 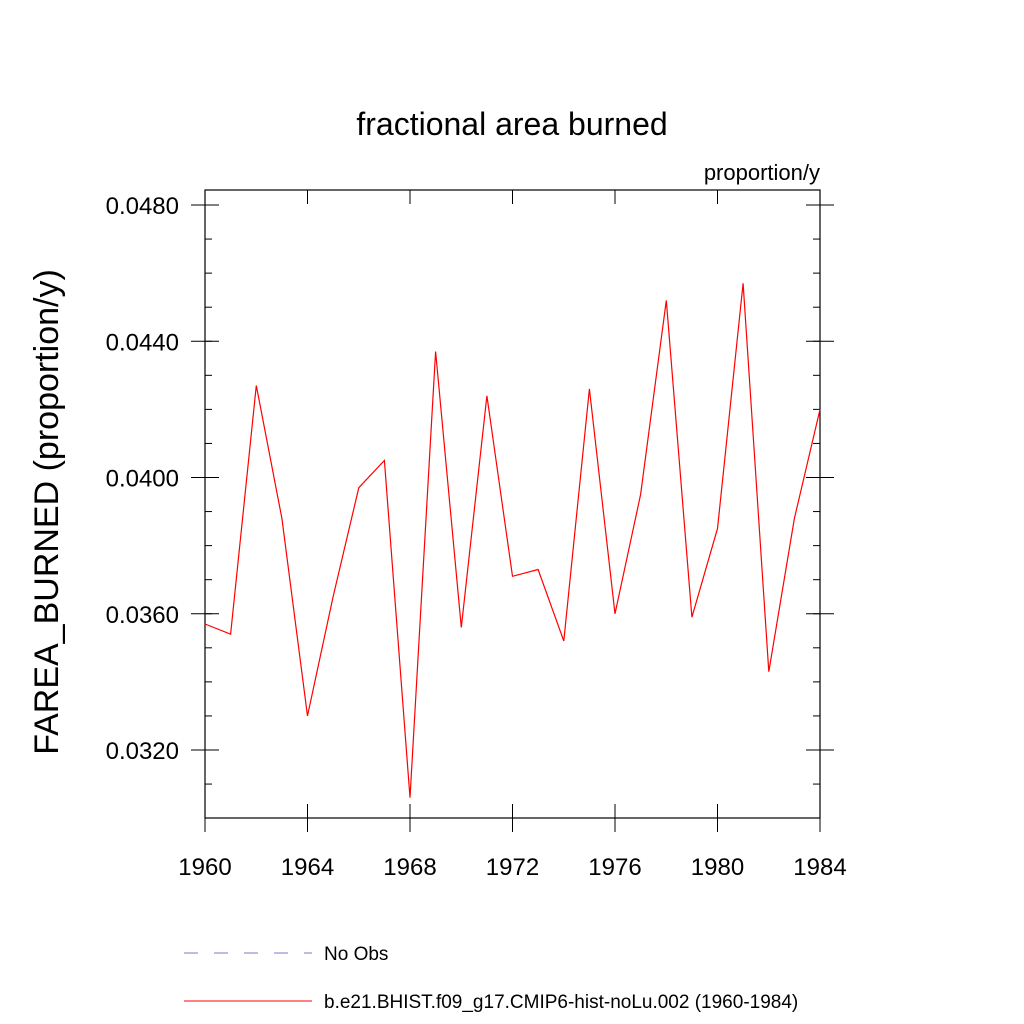 What do you see at coordinates (204, 867) in the screenshot?
I see `x-tick-label: 1960` at bounding box center [204, 867].